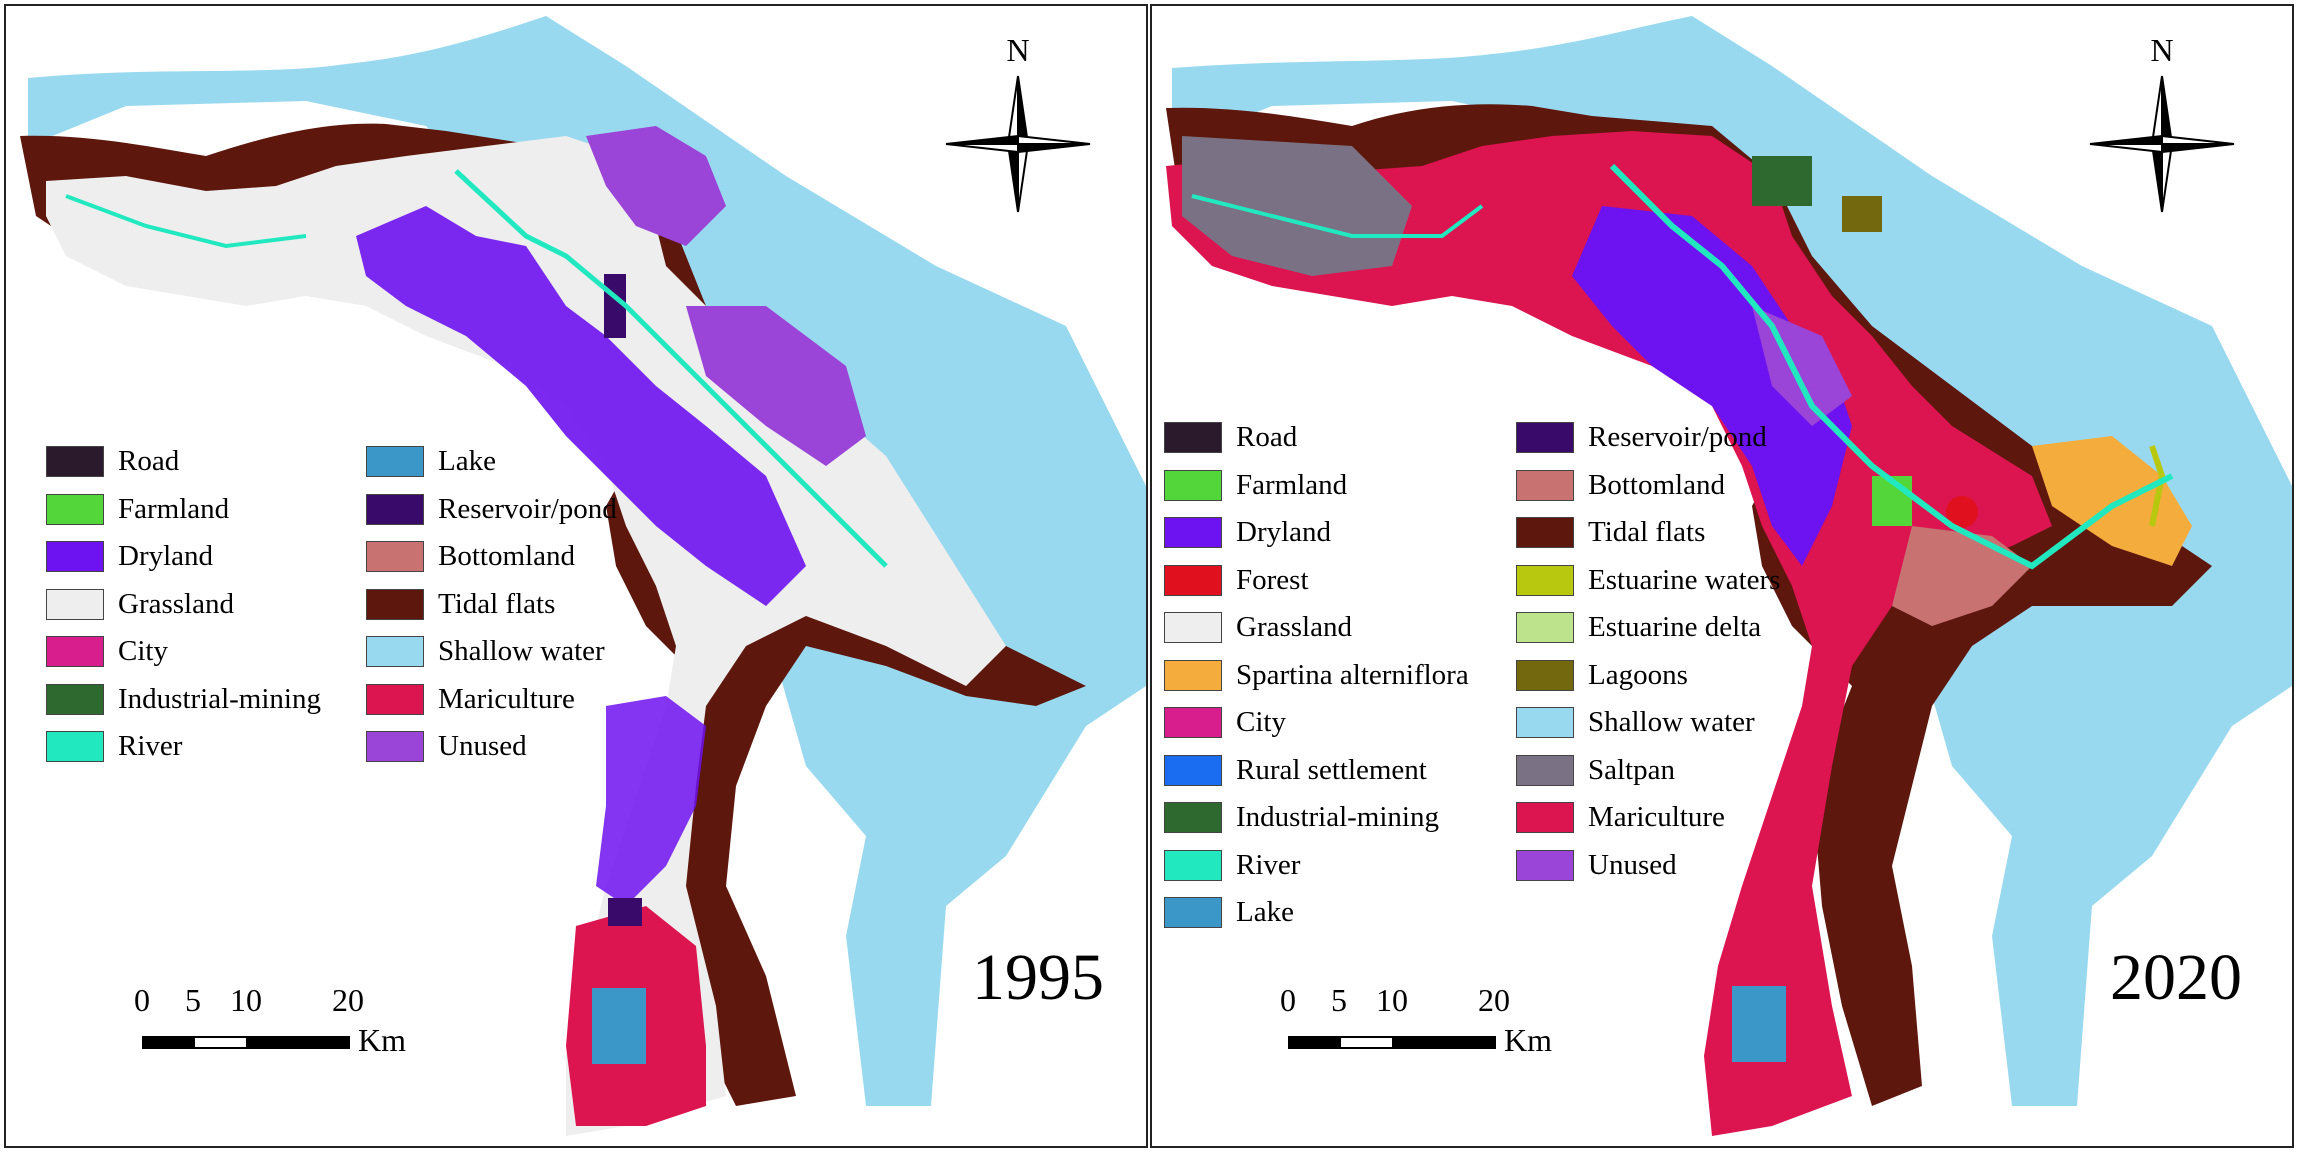 This screenshot has height=1152, width=2298. I want to click on legend-label: Shallow water, so click(521, 651).